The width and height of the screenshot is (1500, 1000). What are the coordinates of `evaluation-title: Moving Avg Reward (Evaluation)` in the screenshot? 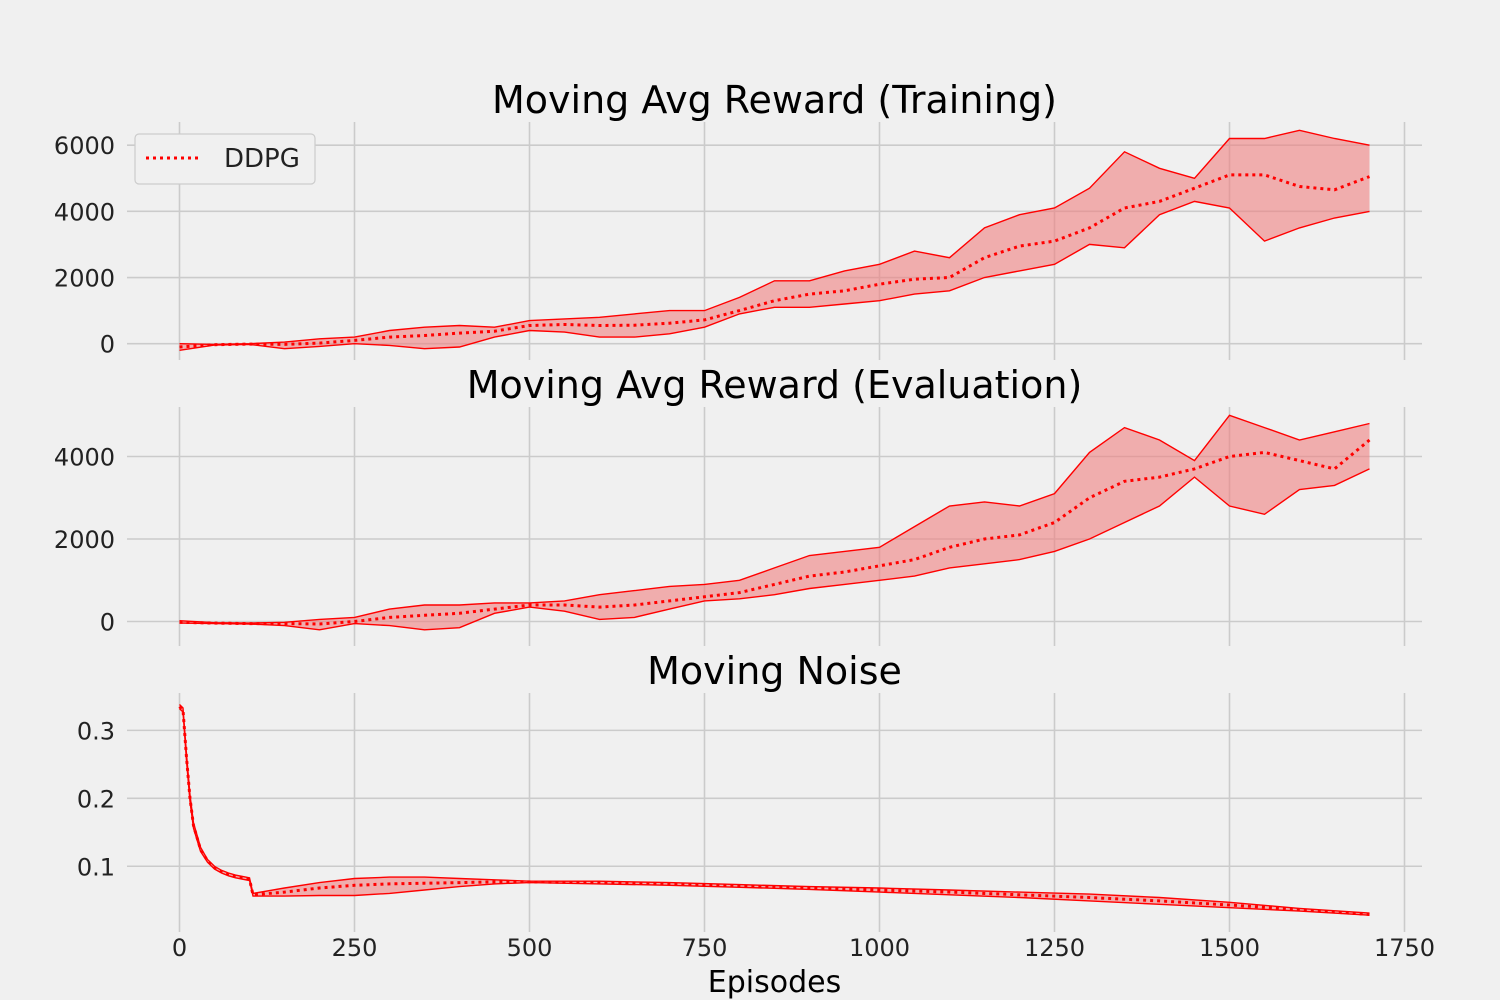 It's located at (775, 385).